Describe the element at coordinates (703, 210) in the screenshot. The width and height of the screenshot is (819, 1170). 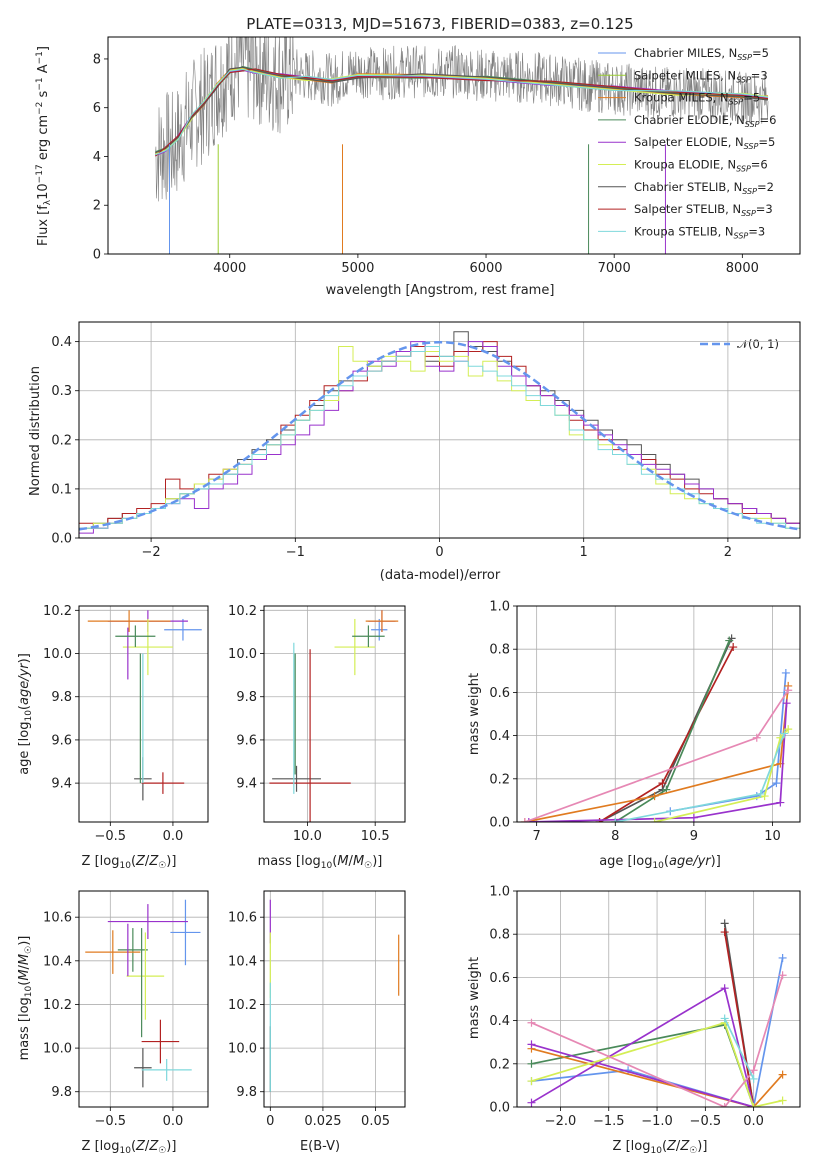
I see `spectrum-legend-label-7: Salpeter STELIB, NSSP=3` at that location.